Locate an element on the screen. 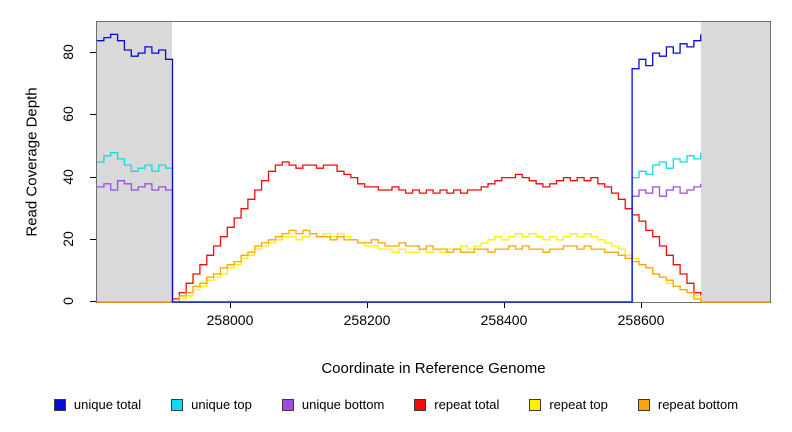 The image size is (792, 432). series-line-repeat-top is located at coordinates (433, 267).